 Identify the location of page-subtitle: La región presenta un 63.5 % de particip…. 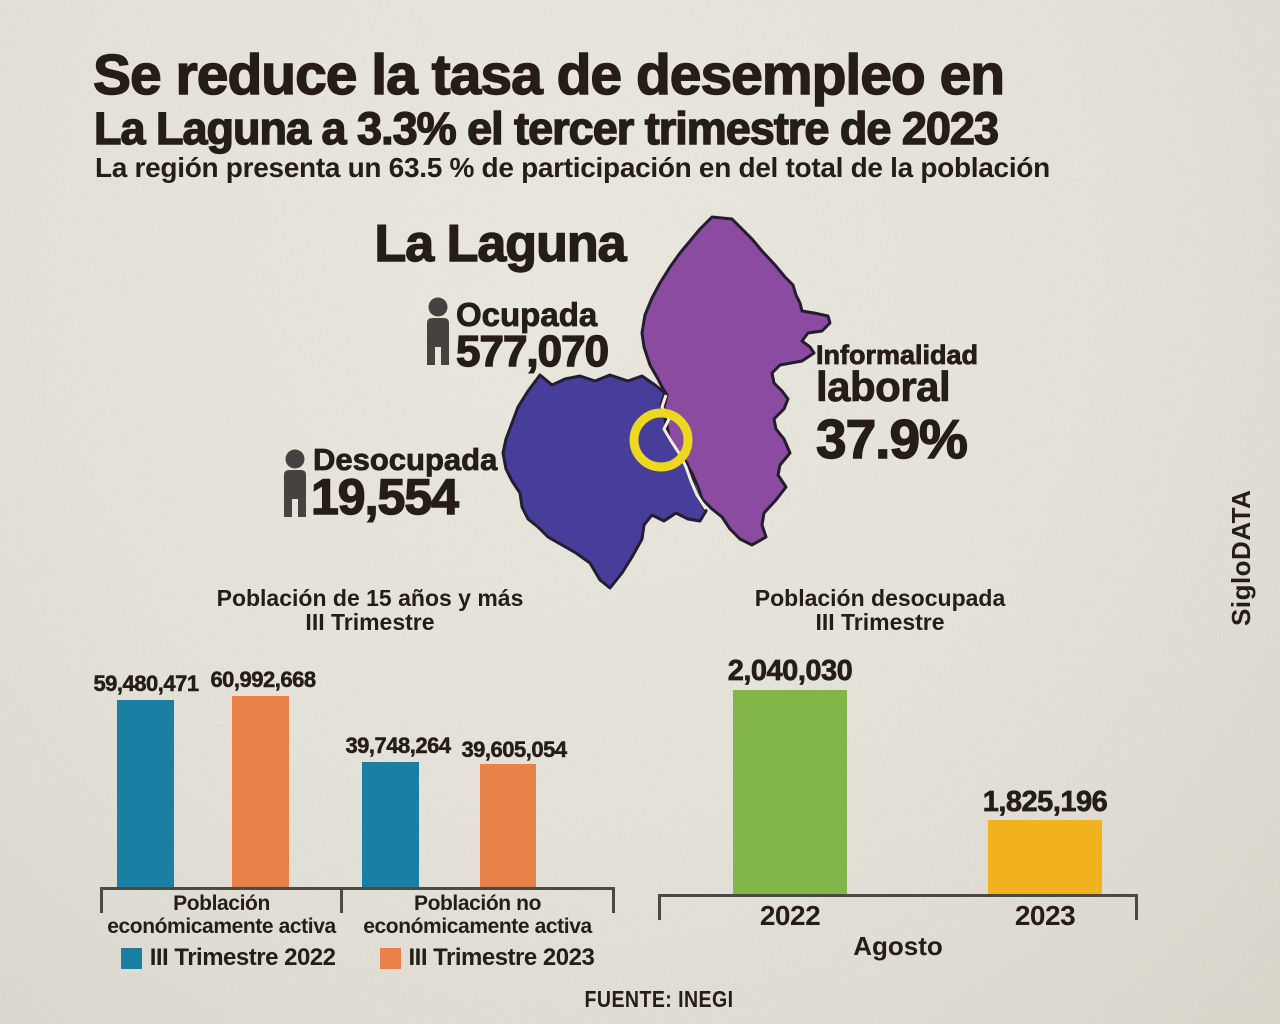
(572, 167).